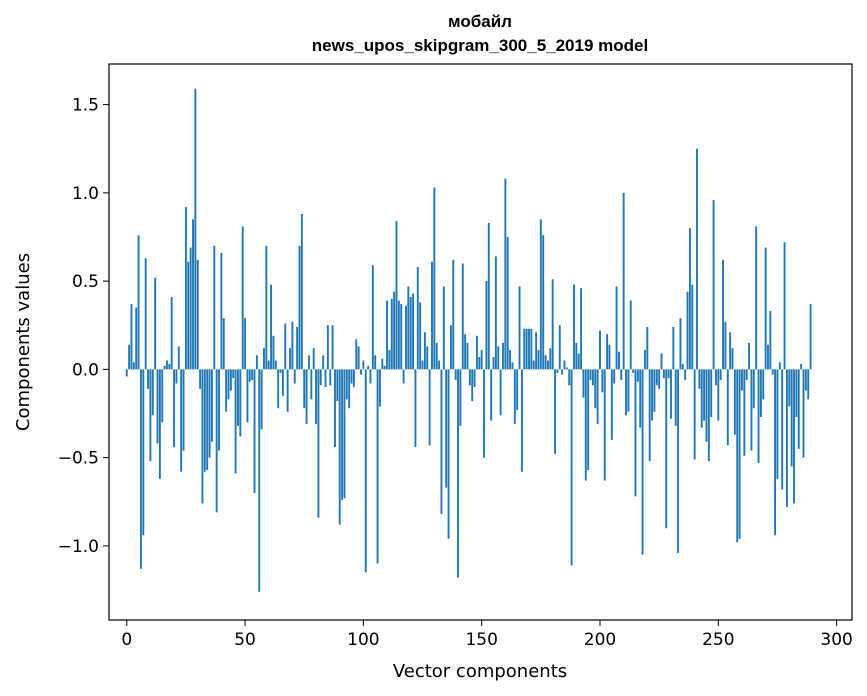 This screenshot has width=867, height=696. I want to click on y-tick-label: 1.0, so click(85, 194).